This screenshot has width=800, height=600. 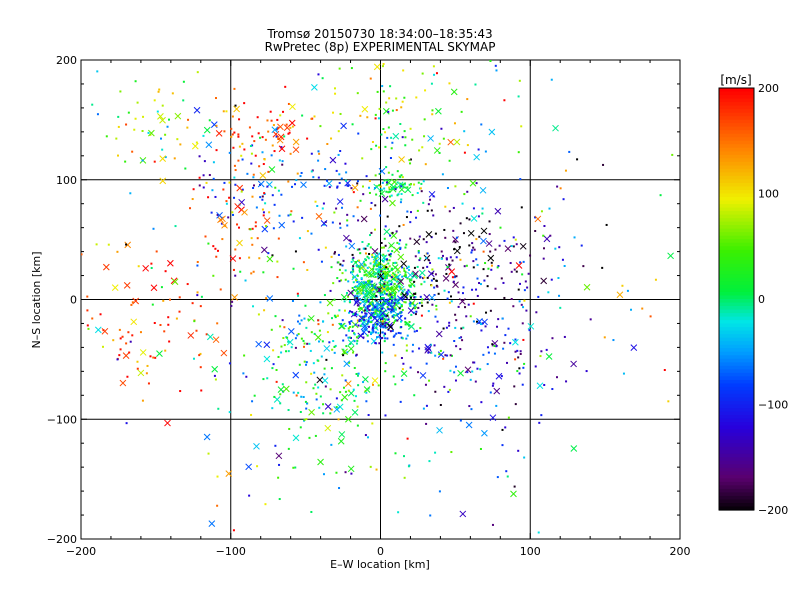 I want to click on colorbar-tick-label: −100, so click(x=773, y=405).